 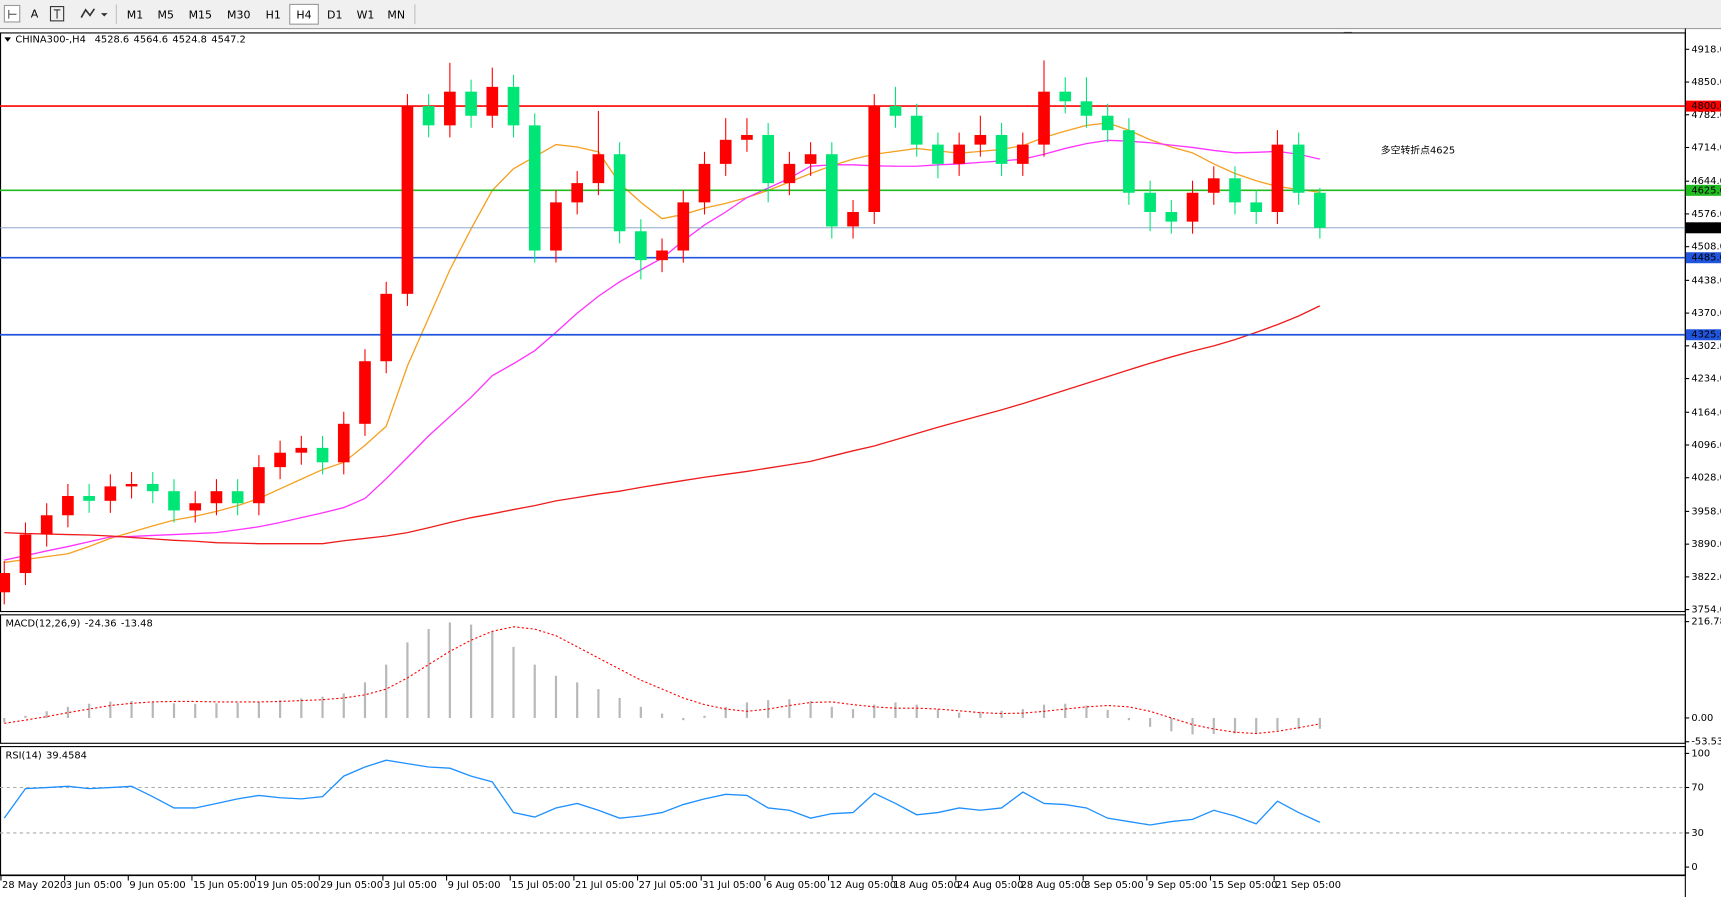 What do you see at coordinates (990, 885) in the screenshot?
I see `x-tick-label: 24 Aug 05:00` at bounding box center [990, 885].